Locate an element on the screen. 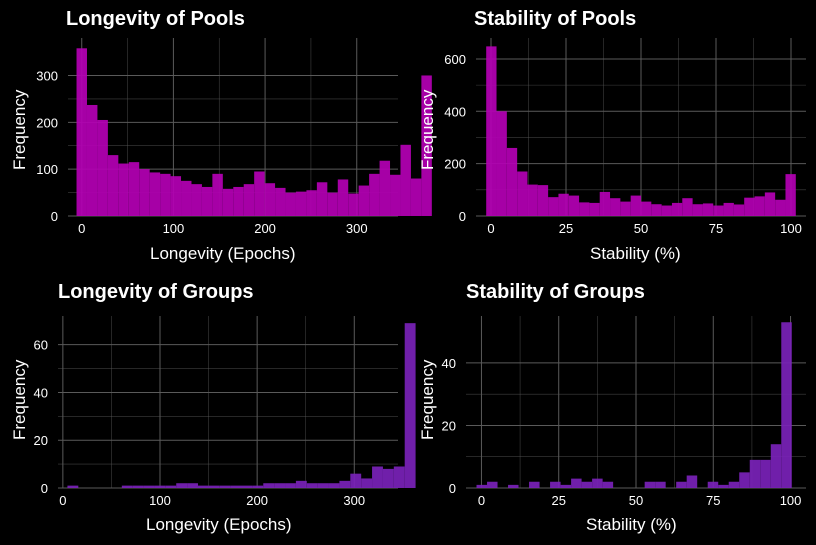 The image size is (816, 545). panel-title-stability-pools: Stability of Pools is located at coordinates (555, 19).